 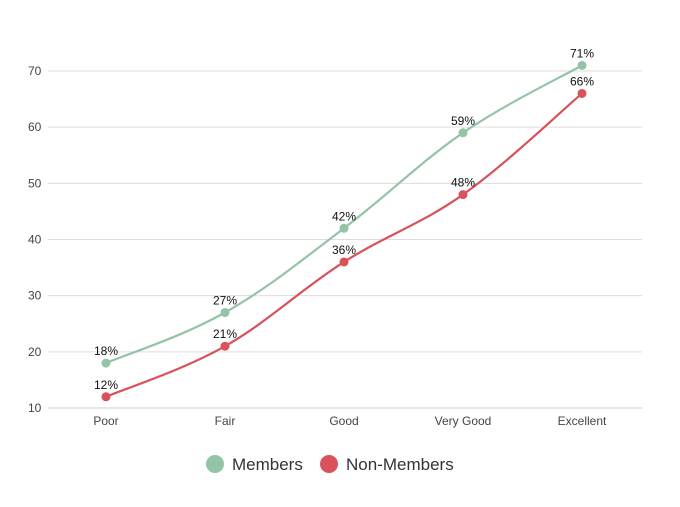 What do you see at coordinates (463, 183) in the screenshot?
I see `data-label: 48%` at bounding box center [463, 183].